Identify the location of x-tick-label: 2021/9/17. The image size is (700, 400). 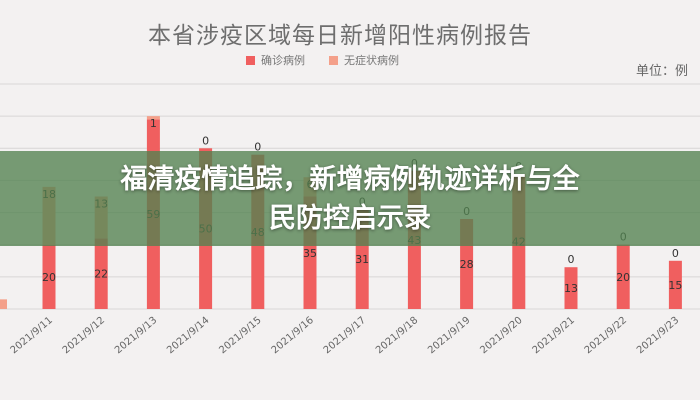
(345, 335).